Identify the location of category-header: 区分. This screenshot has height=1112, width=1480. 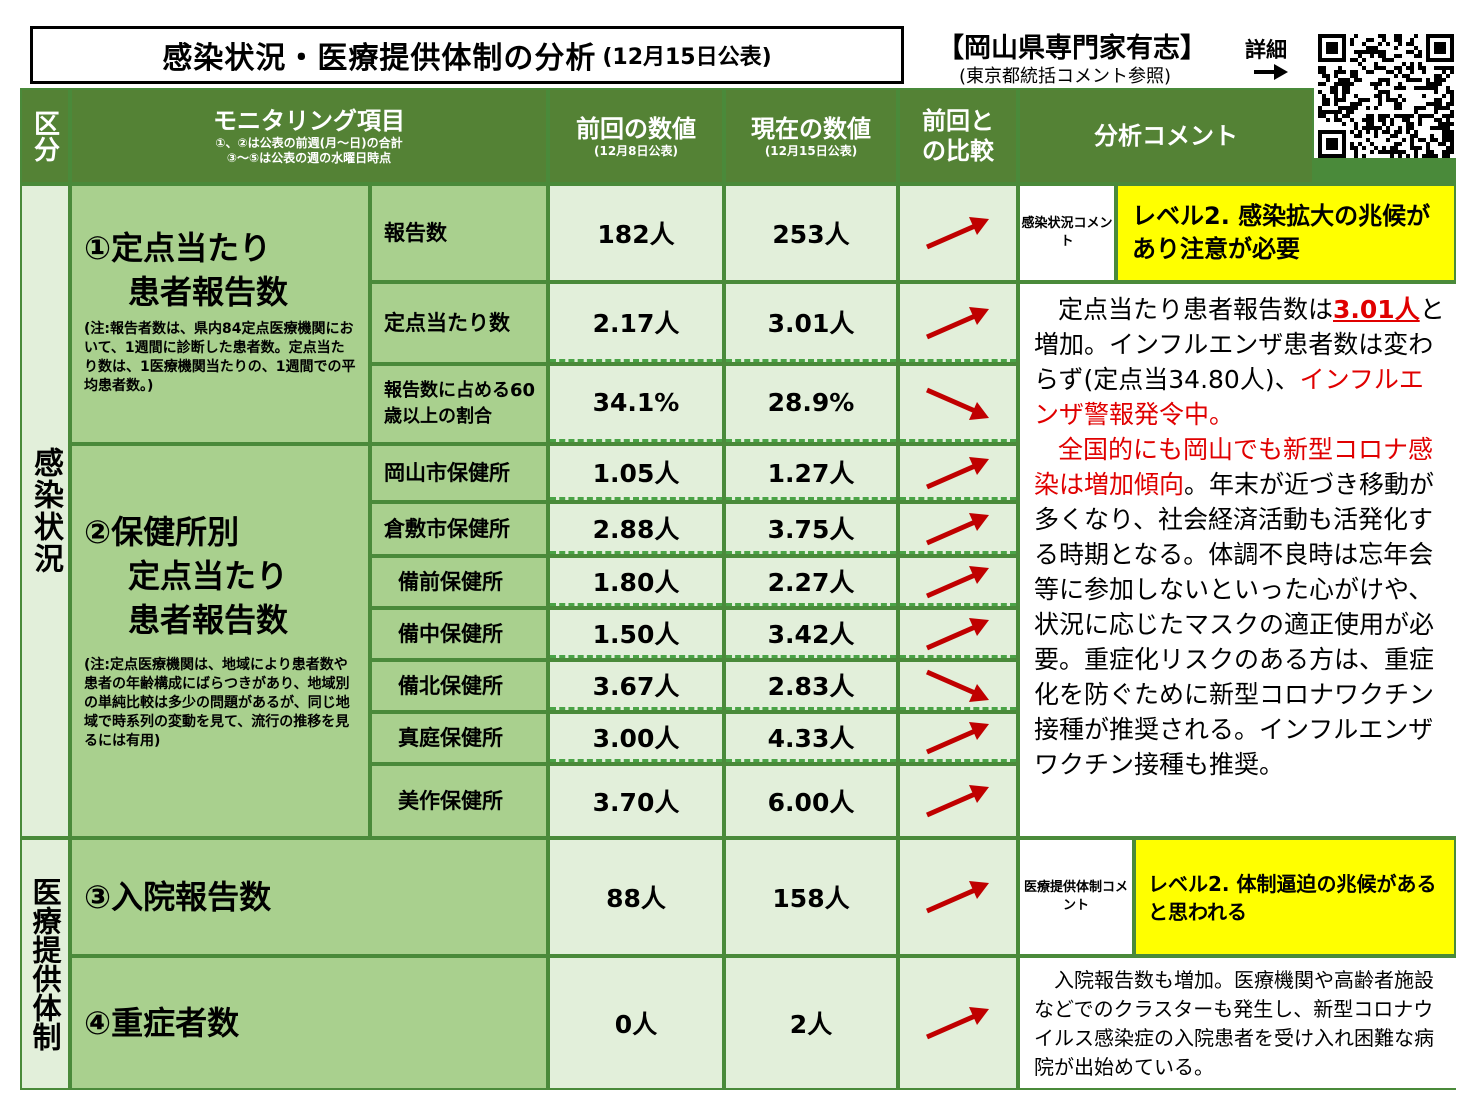
(45, 136).